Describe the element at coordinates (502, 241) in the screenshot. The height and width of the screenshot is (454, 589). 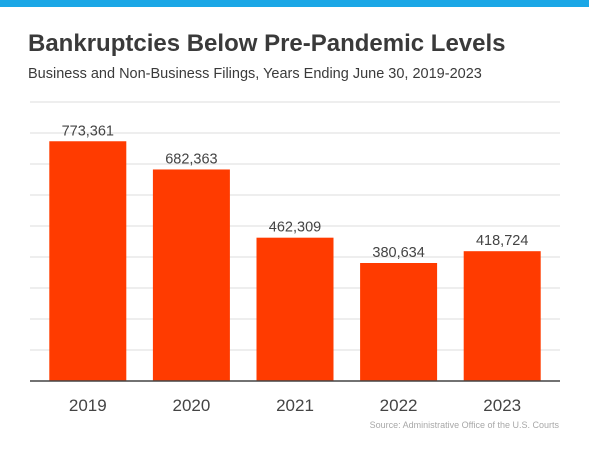
I see `data-label-2023: 418,724` at that location.